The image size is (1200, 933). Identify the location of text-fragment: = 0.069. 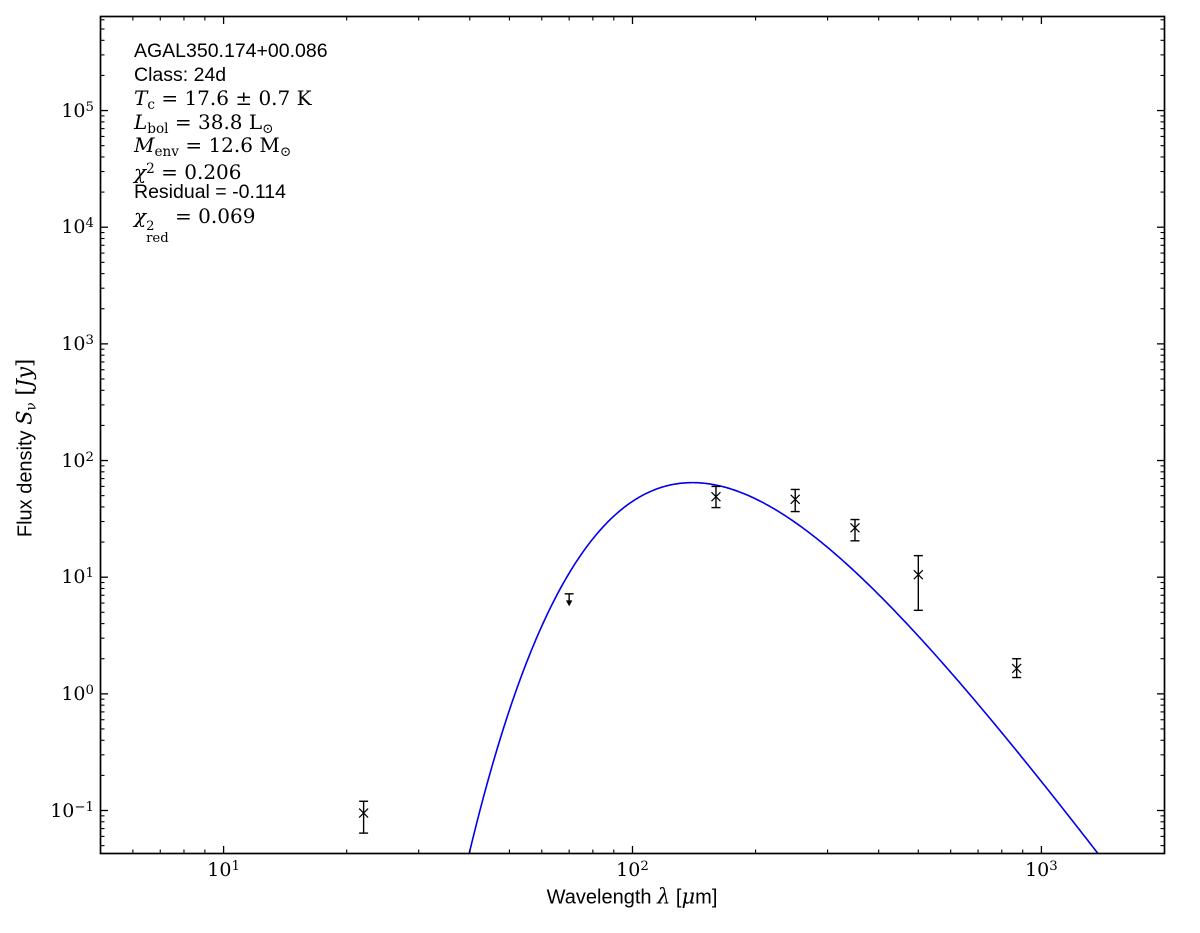
(212, 215).